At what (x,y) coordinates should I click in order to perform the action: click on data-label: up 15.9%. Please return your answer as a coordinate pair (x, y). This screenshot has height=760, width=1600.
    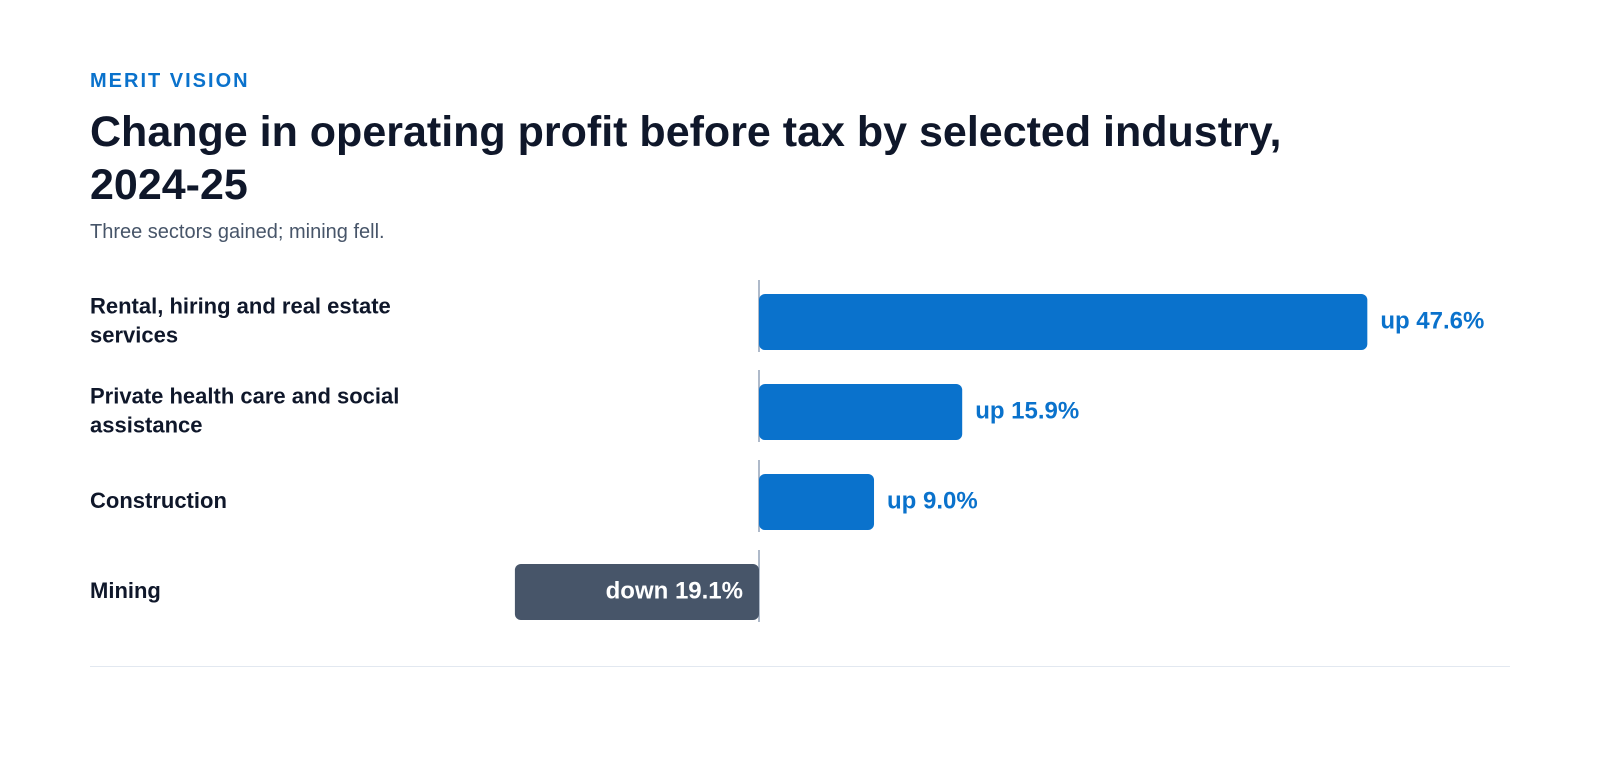
    Looking at the image, I should click on (1027, 410).